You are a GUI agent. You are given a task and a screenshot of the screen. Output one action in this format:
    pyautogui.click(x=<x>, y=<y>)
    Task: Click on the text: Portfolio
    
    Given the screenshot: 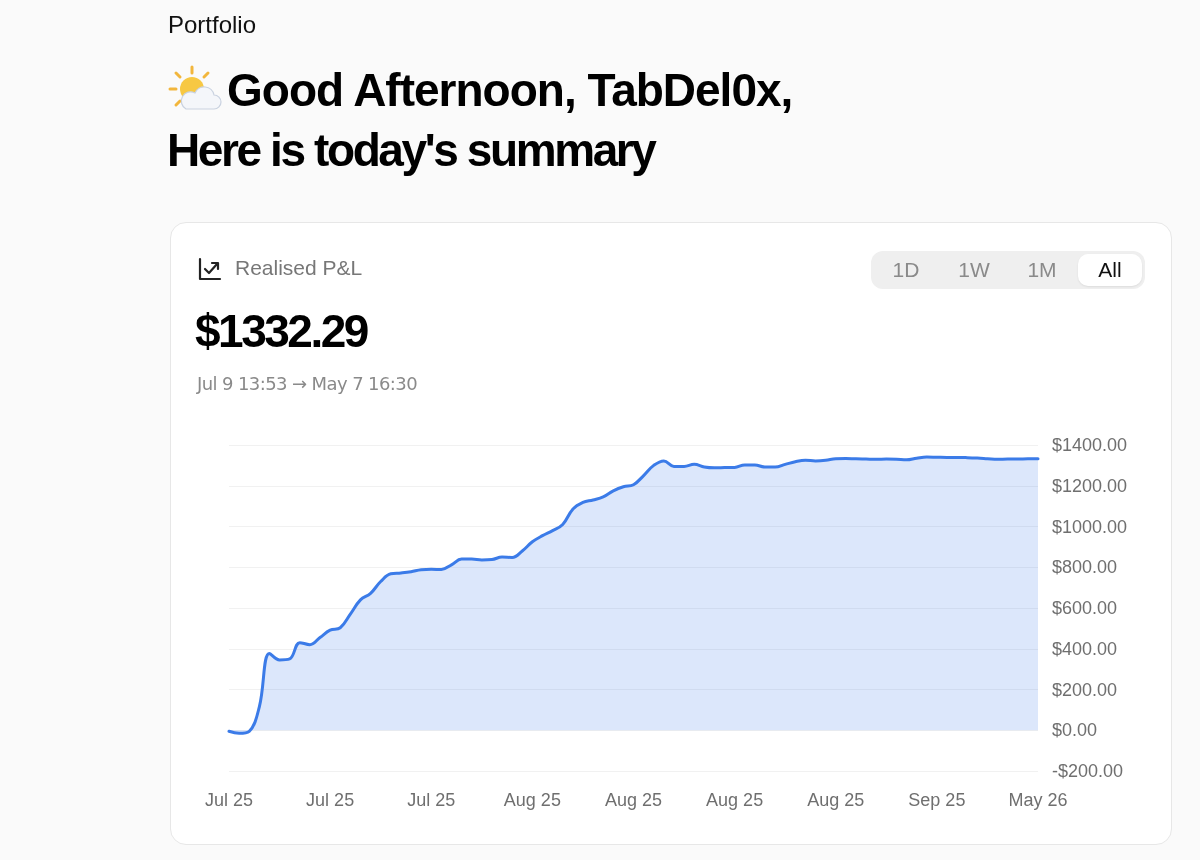 What is the action you would take?
    pyautogui.click(x=212, y=25)
    